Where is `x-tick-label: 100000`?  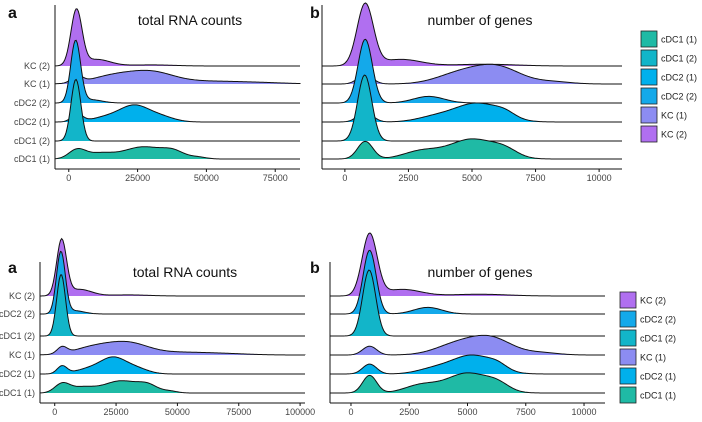
x-tick-label: 100000 is located at coordinates (300, 412).